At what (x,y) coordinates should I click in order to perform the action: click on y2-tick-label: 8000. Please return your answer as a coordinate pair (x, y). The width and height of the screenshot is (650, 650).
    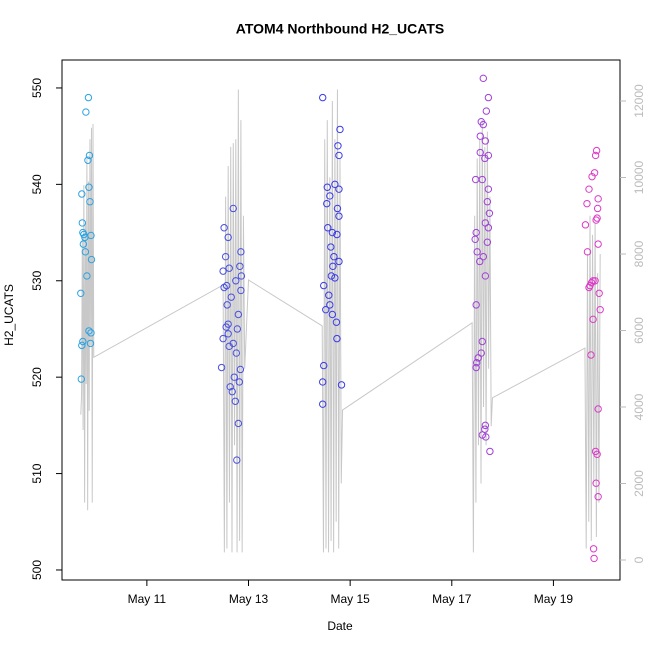
    Looking at the image, I should click on (639, 253).